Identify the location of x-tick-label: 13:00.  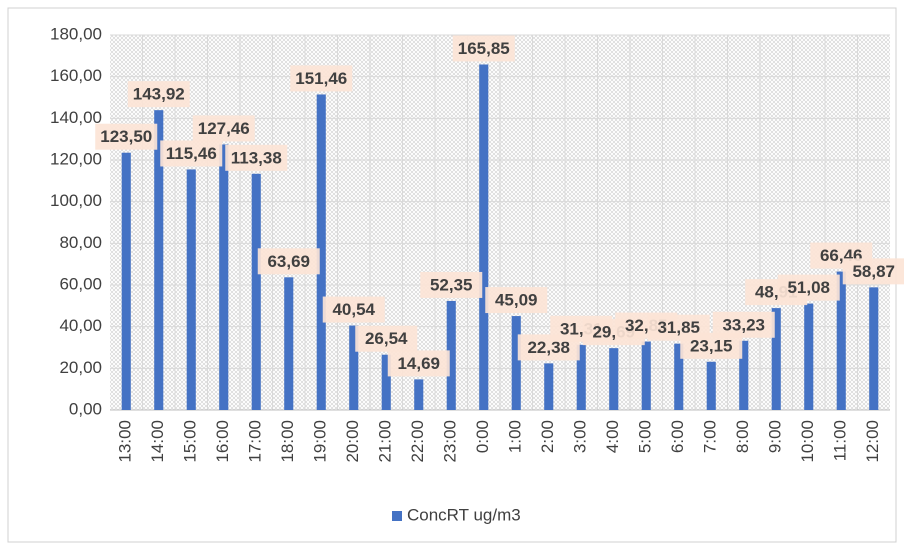
(125, 441).